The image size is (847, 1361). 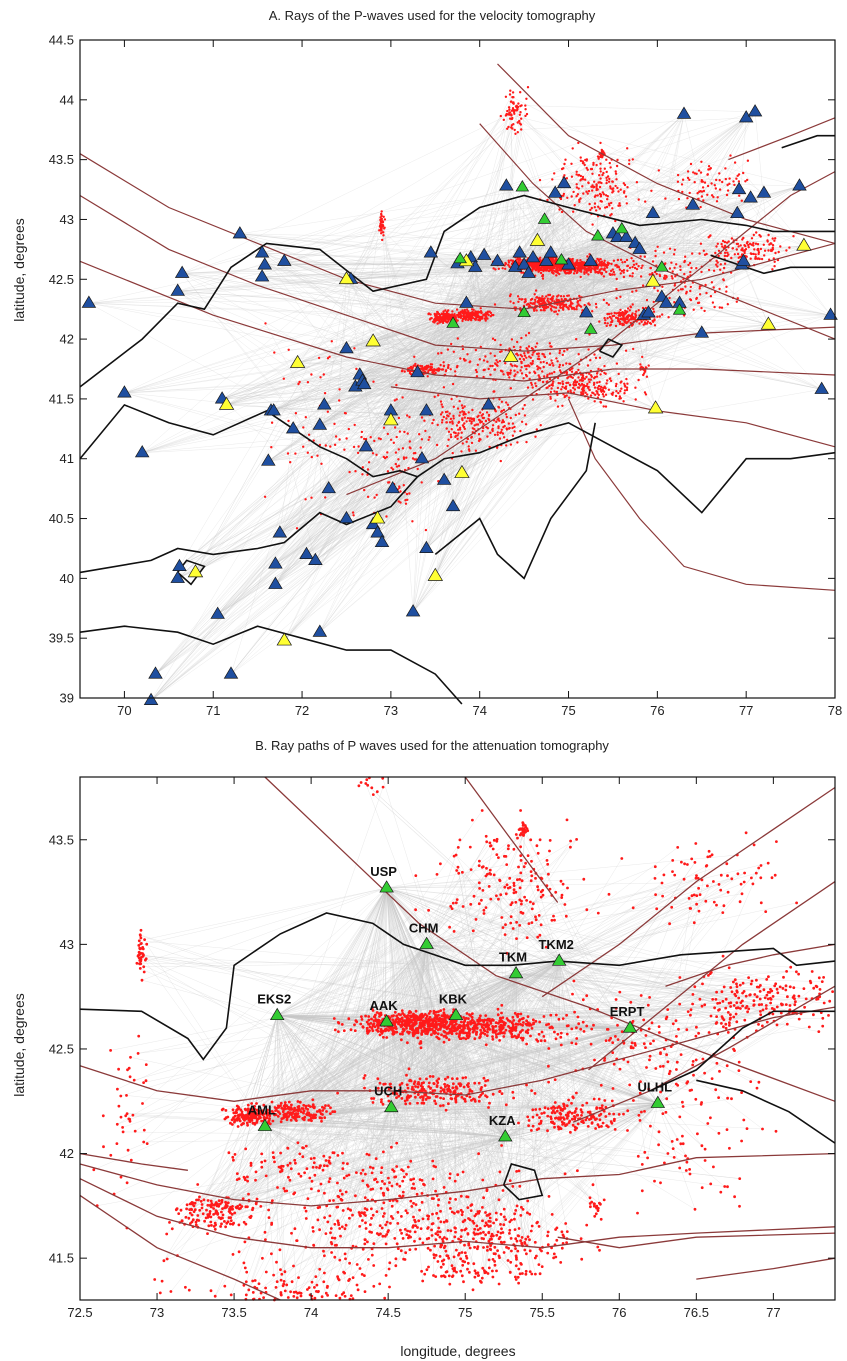 I want to click on x-tick-label: 77, so click(x=746, y=710).